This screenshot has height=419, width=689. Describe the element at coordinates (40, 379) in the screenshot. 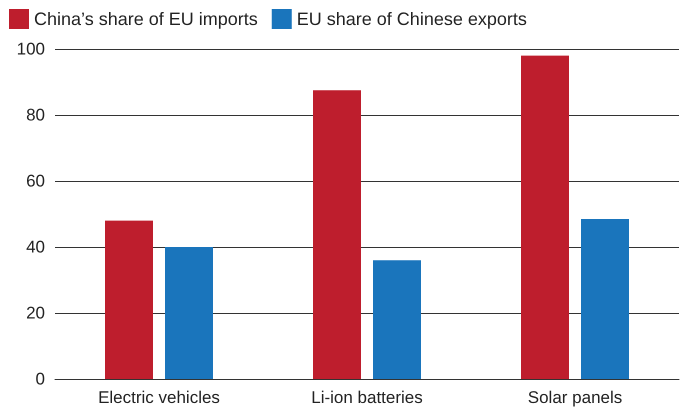

I see `y-tick-label: 0` at that location.